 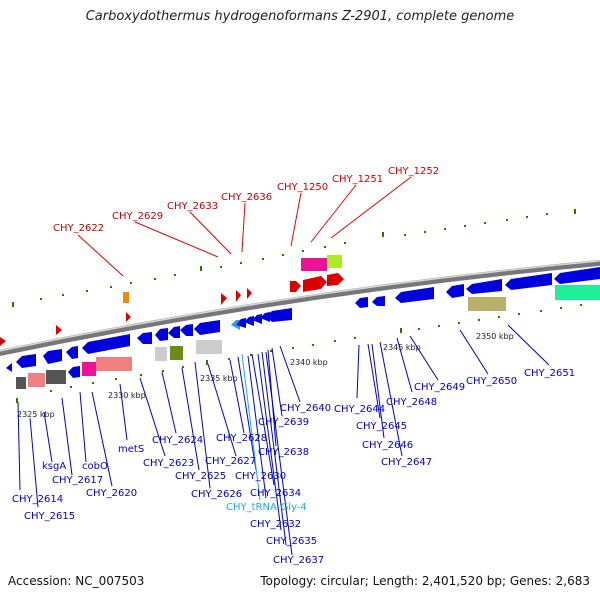 What do you see at coordinates (77, 480) in the screenshot?
I see `gene-label-chy-2617: CHY_2617` at bounding box center [77, 480].